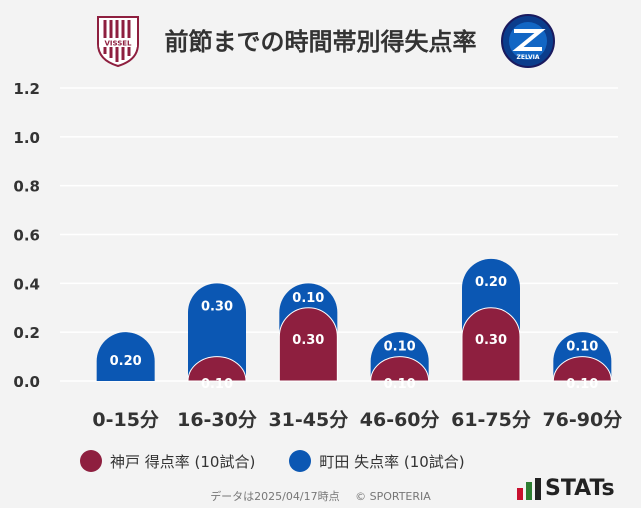  What do you see at coordinates (91, 461) in the screenshot?
I see `legend-swatch-kobe` at bounding box center [91, 461].